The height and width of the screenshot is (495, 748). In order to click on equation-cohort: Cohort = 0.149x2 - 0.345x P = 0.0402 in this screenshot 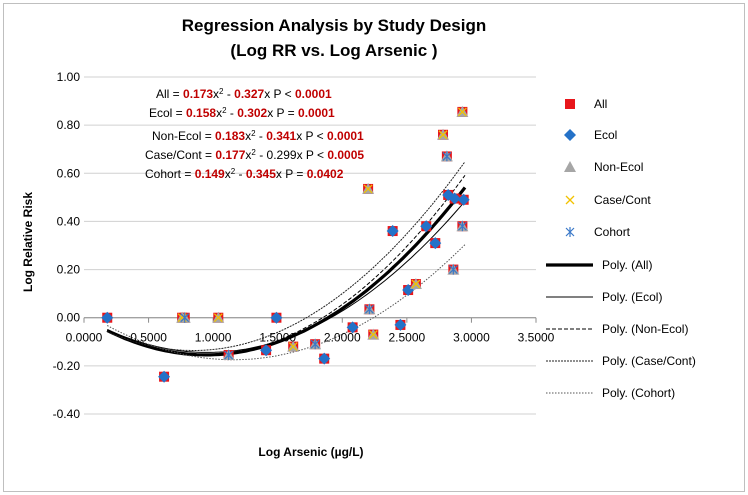, I will do `click(244, 174)`.